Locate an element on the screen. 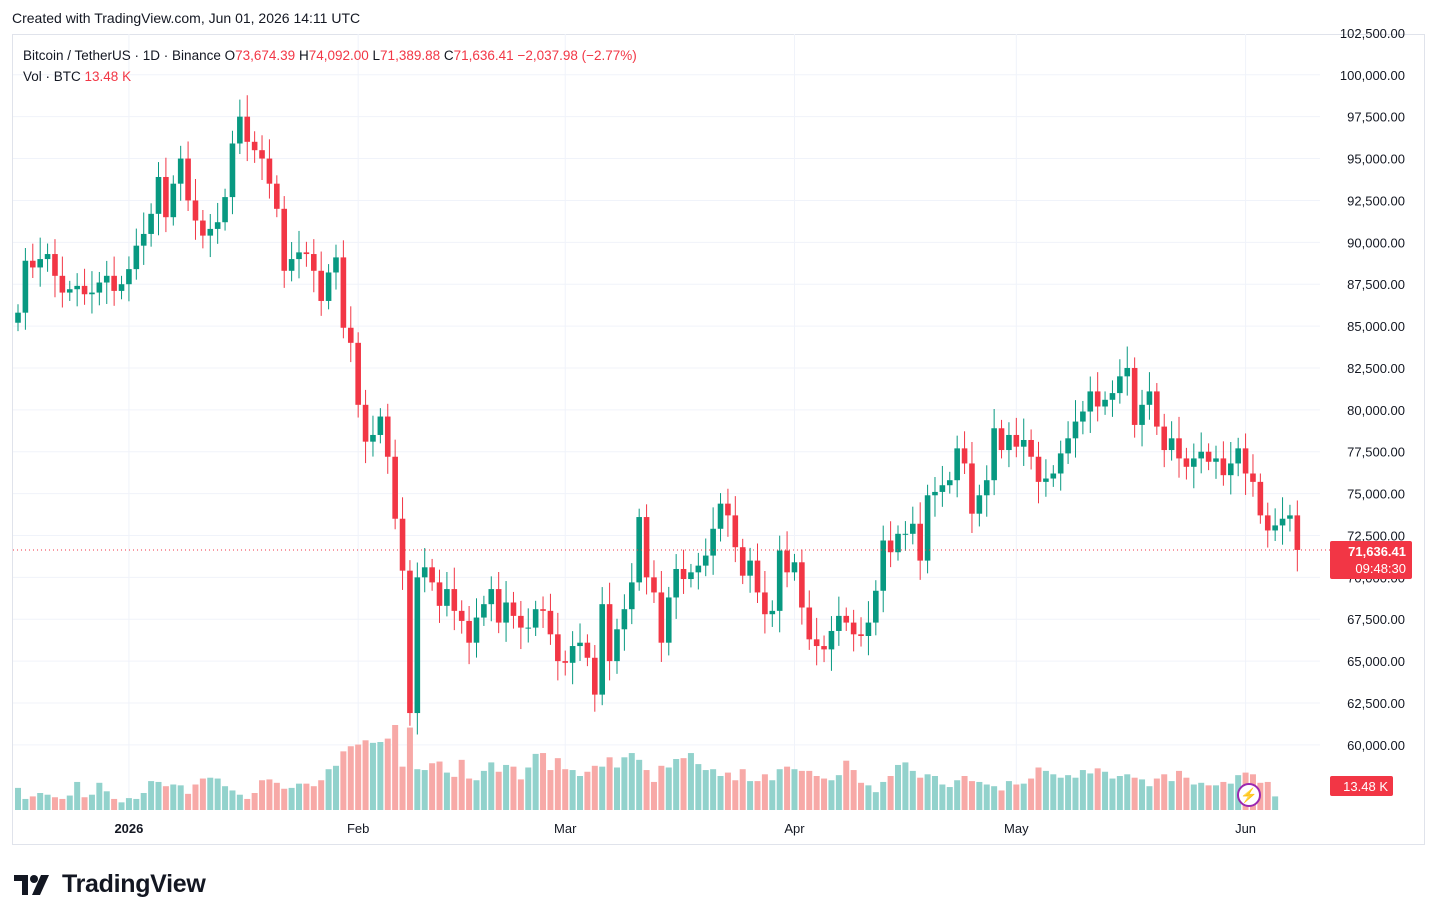 The image size is (1438, 921). volume-label: Vol · BTC is located at coordinates (52, 76).